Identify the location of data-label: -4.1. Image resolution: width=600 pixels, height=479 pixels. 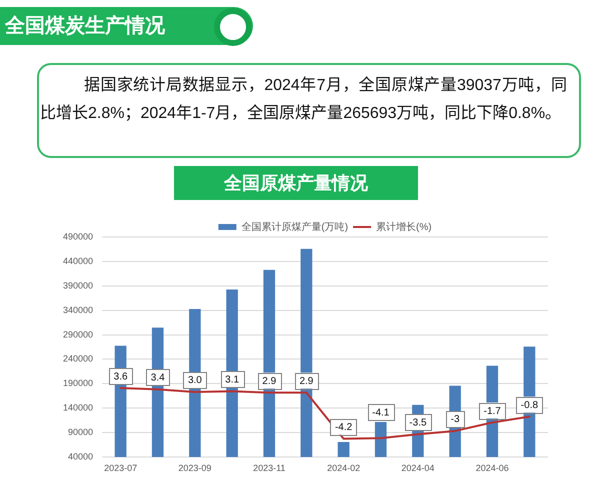
(381, 413).